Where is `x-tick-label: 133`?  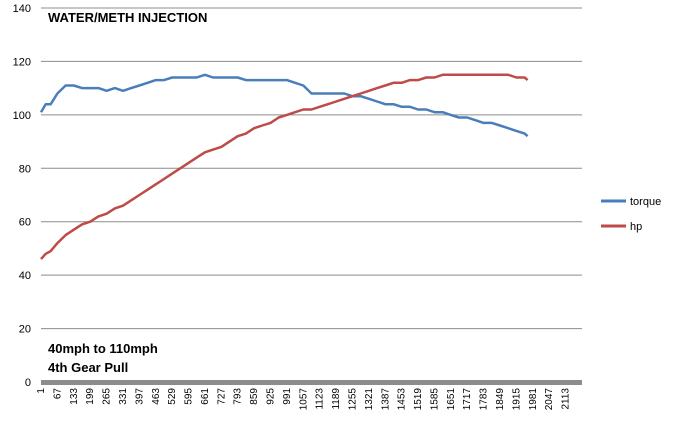
x-tick-label: 133 is located at coordinates (74, 396).